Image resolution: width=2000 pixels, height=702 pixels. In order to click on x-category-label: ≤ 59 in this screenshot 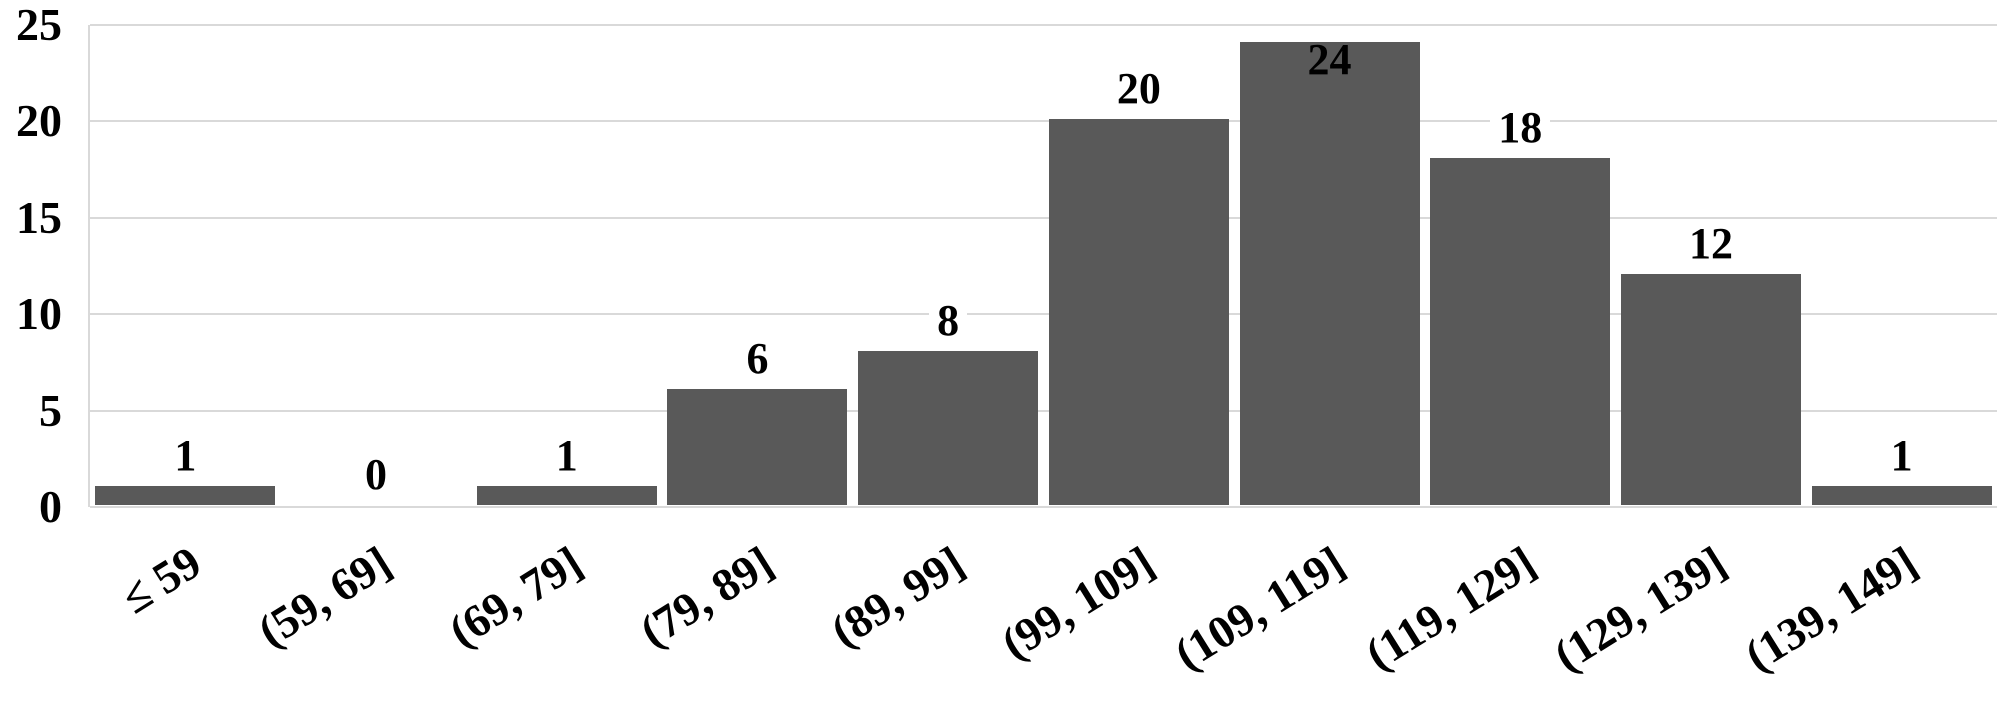, I will do `click(161, 580)`.